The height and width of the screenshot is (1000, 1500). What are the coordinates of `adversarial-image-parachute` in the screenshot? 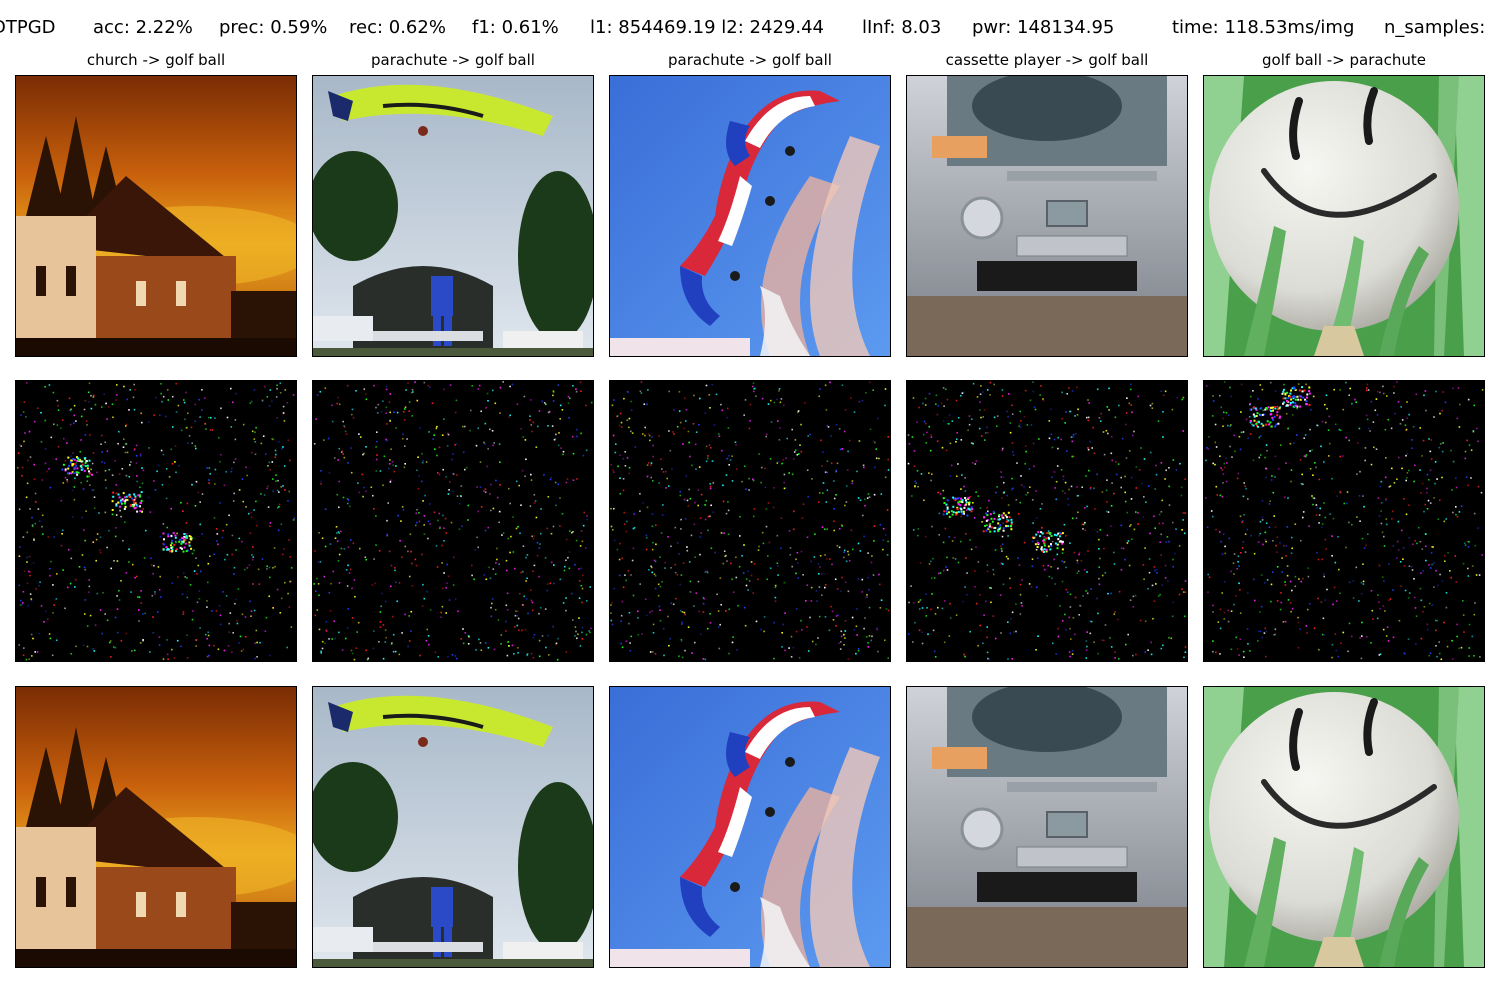 It's located at (453, 827).